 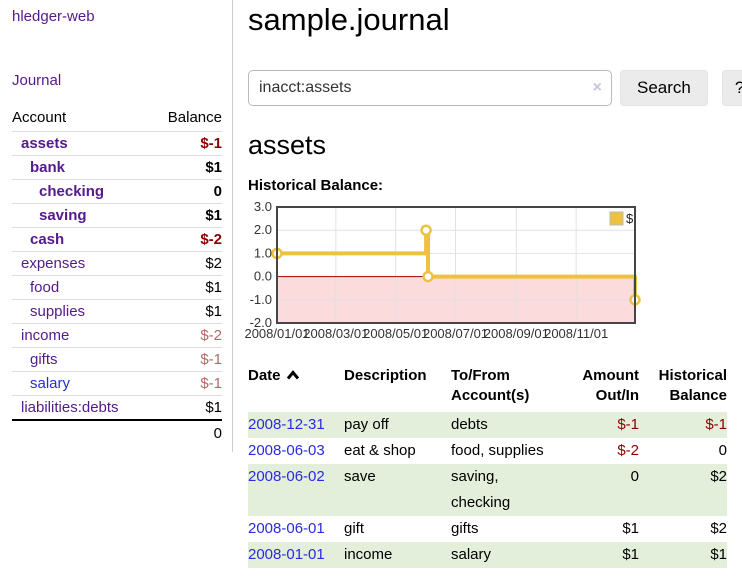 I want to click on brand-link: hledger-web, so click(x=53, y=16).